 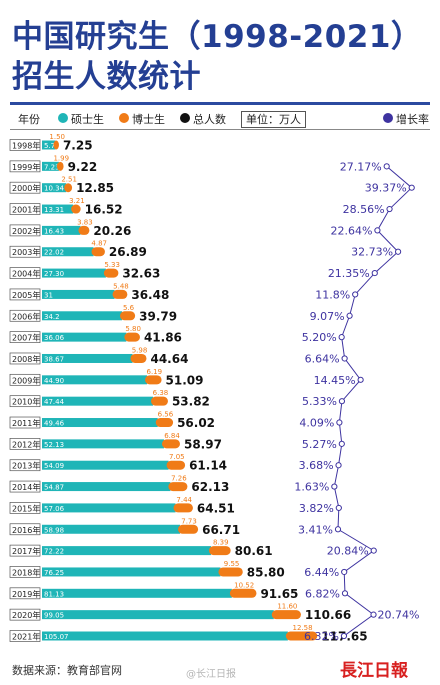 I want to click on title-divider, so click(x=220, y=103).